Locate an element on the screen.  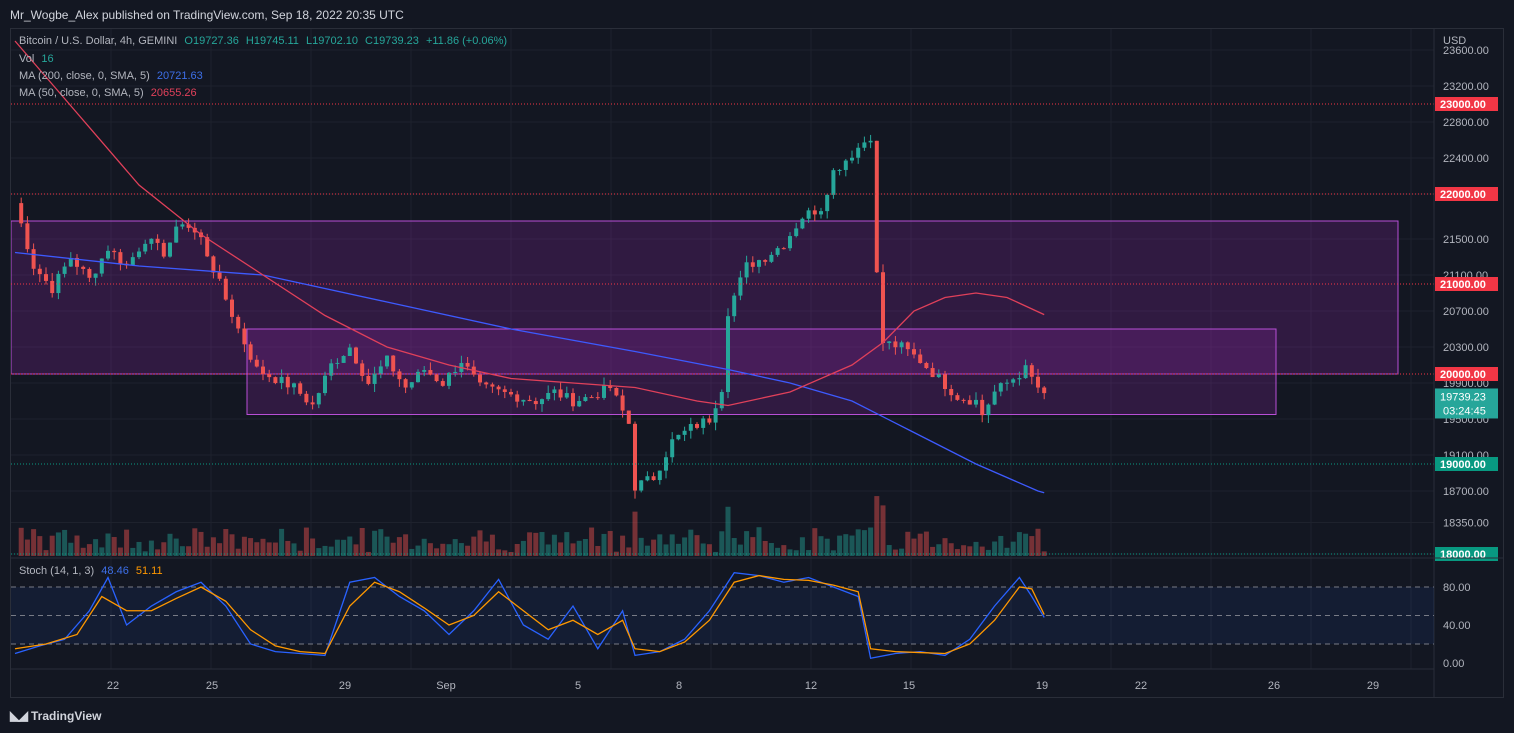
current-price-tag is located at coordinates (1466, 403).